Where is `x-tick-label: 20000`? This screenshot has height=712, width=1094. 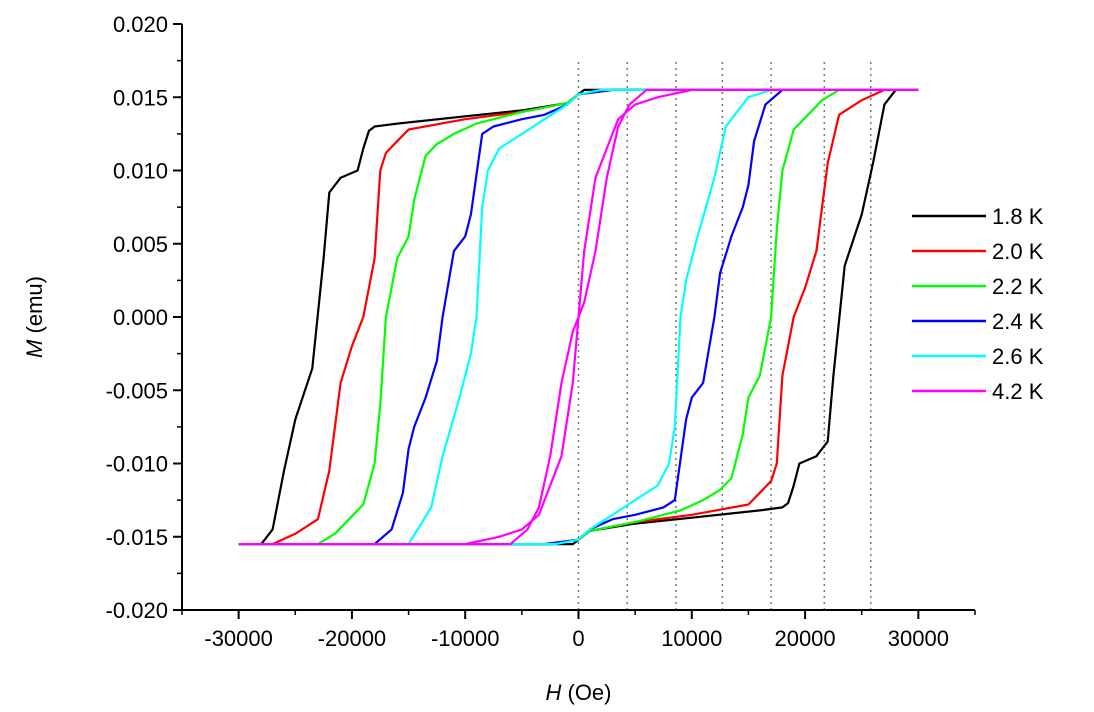 x-tick-label: 20000 is located at coordinates (804, 638).